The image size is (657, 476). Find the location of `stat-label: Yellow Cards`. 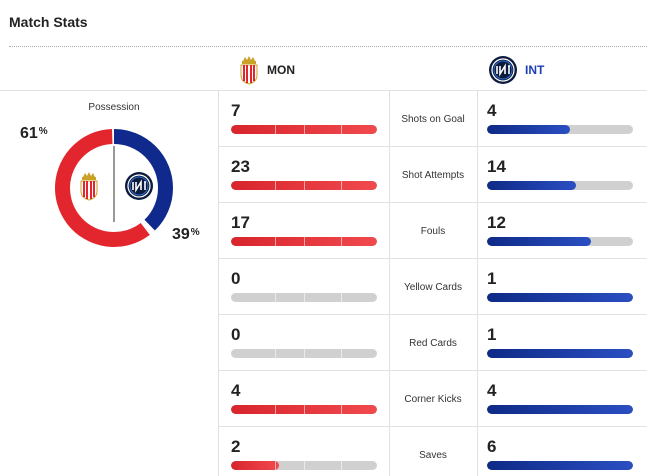

stat-label: Yellow Cards is located at coordinates (433, 287).